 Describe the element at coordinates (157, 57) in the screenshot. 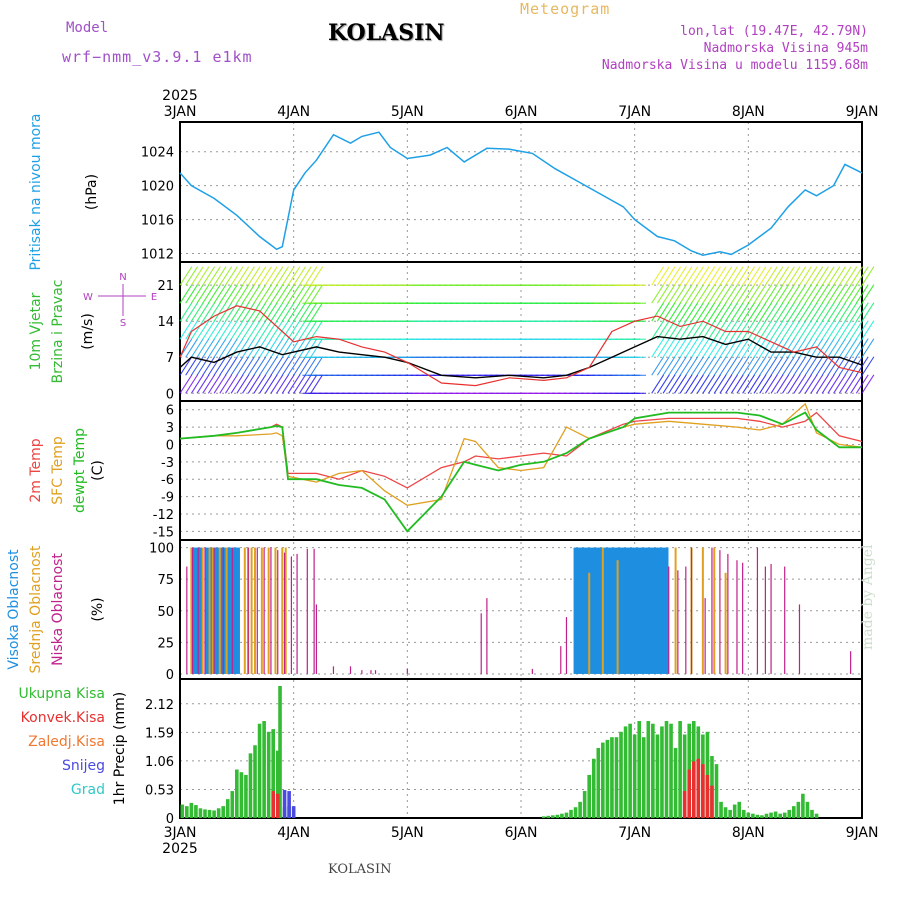

I see `model-version: wrf−nmm_v3.9.1 e1km` at that location.